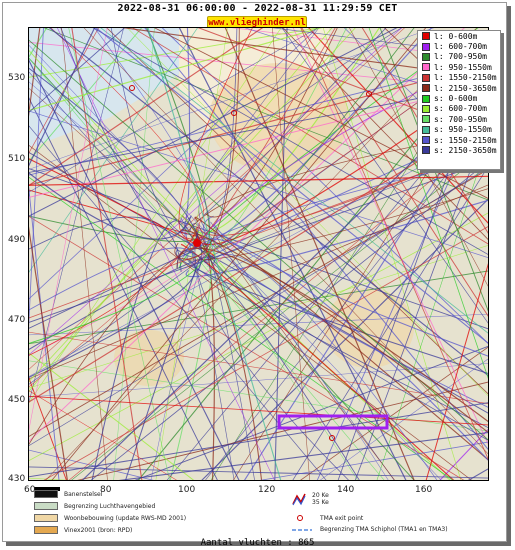 The width and height of the screenshot is (515, 550). I want to click on legend-entry: s: 2150-3650m, so click(459, 150).